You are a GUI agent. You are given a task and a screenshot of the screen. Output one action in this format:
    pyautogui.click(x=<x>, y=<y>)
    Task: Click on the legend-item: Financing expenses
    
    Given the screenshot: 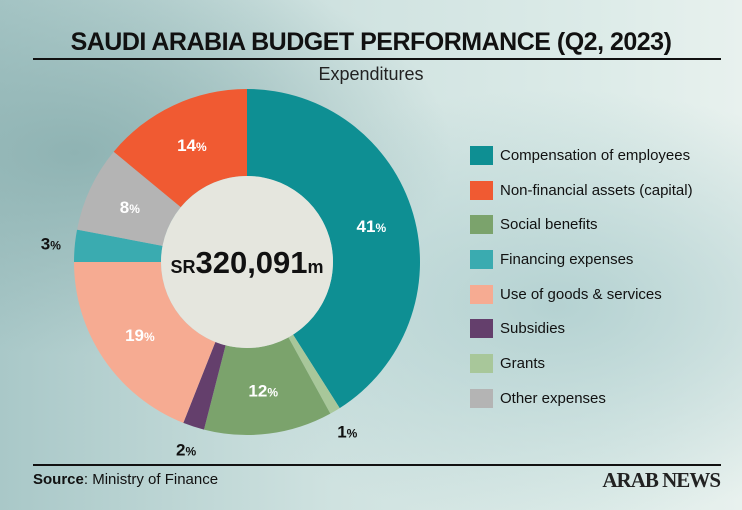 What is the action you would take?
    pyautogui.click(x=581, y=259)
    